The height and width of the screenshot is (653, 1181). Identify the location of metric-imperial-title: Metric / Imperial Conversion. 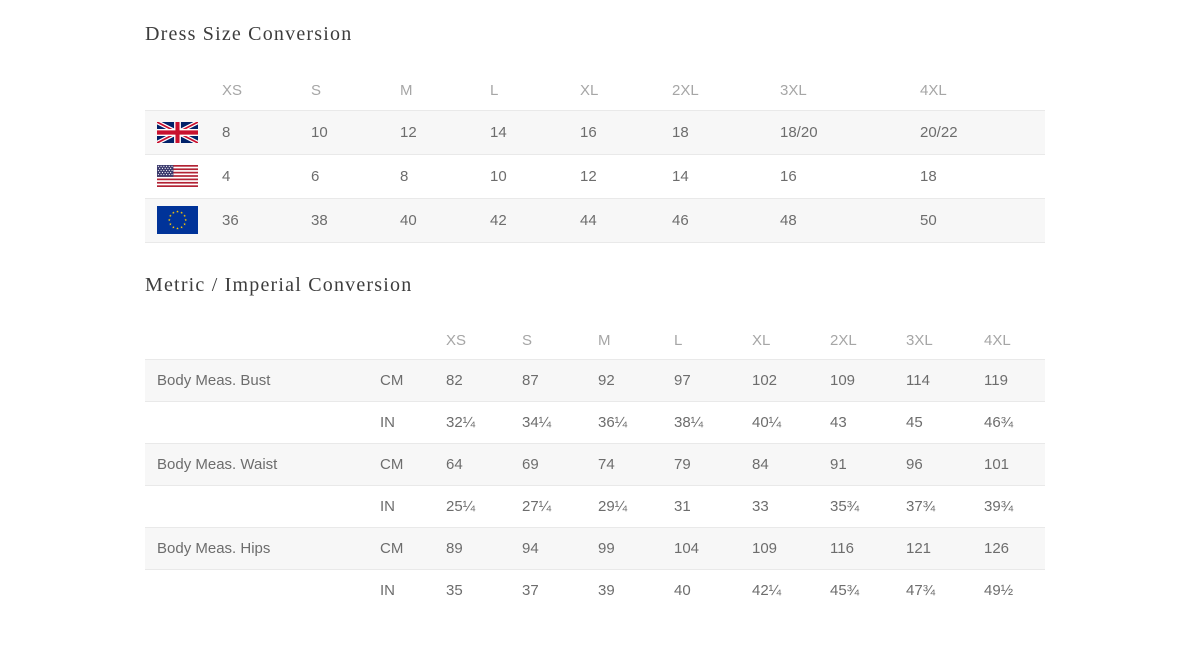
(279, 284).